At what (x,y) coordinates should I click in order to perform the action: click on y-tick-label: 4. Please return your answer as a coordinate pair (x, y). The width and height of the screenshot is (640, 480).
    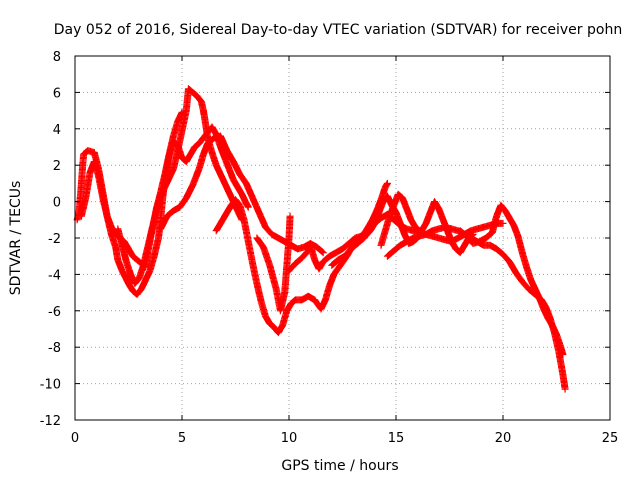
    Looking at the image, I should click on (57, 130).